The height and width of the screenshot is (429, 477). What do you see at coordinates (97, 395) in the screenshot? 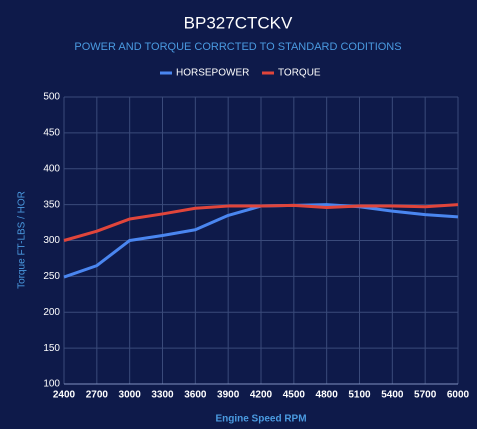
I see `x-tick-label: 2700` at bounding box center [97, 395].